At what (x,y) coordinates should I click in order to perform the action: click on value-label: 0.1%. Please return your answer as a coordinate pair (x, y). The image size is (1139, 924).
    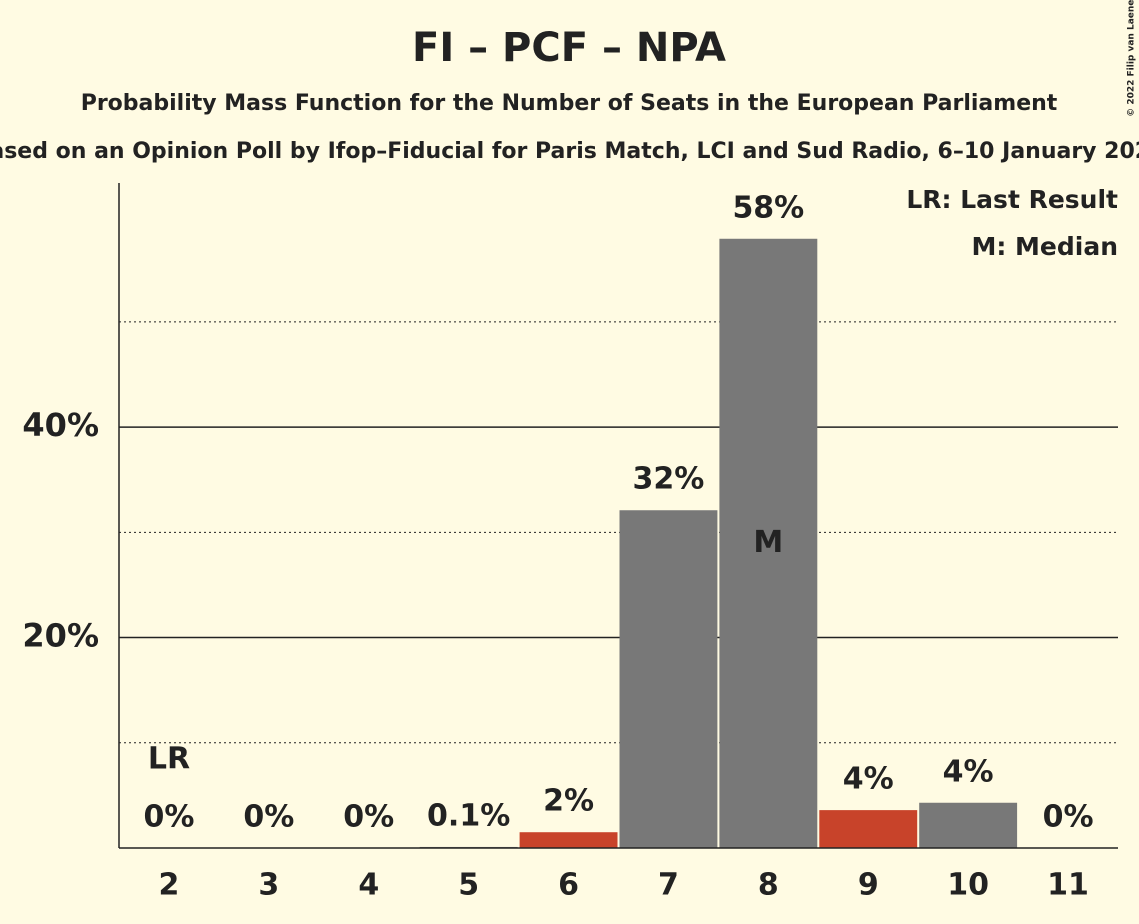
    Looking at the image, I should click on (468, 815).